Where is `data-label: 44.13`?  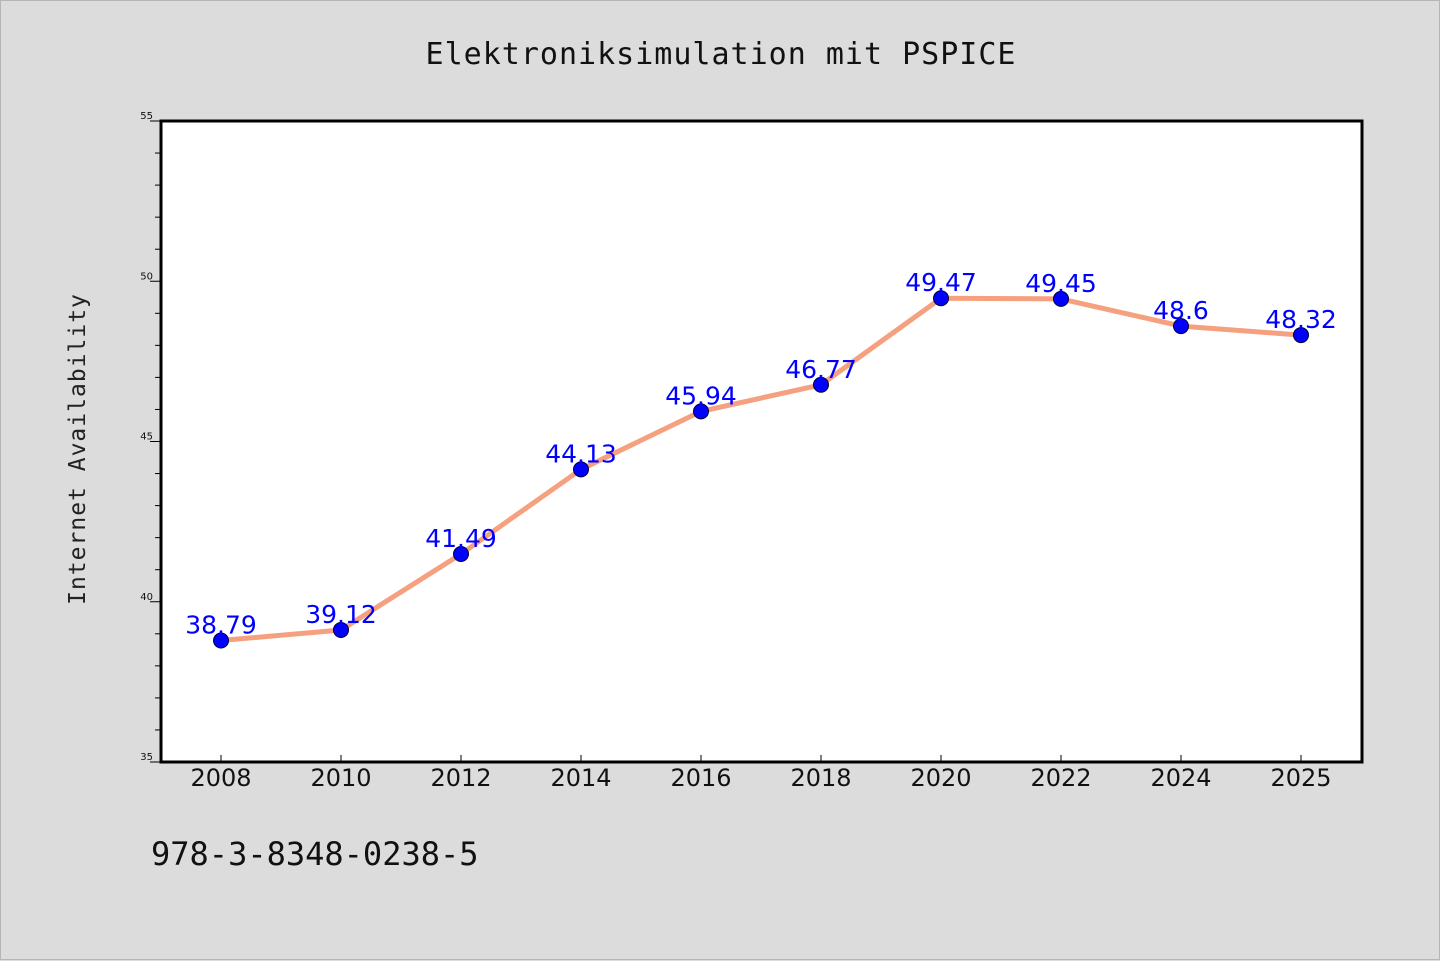
data-label: 44.13 is located at coordinates (581, 453).